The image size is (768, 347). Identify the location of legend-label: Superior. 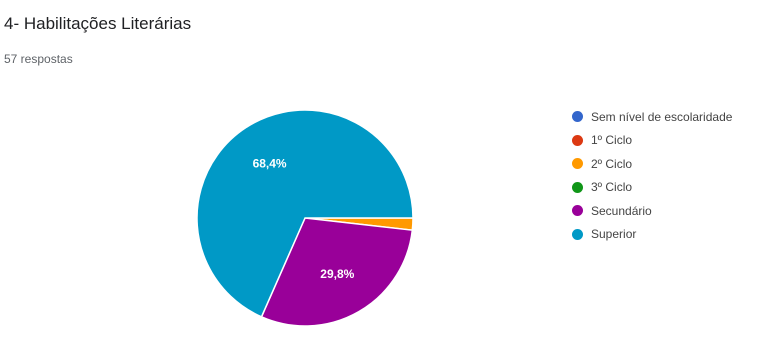
(614, 234).